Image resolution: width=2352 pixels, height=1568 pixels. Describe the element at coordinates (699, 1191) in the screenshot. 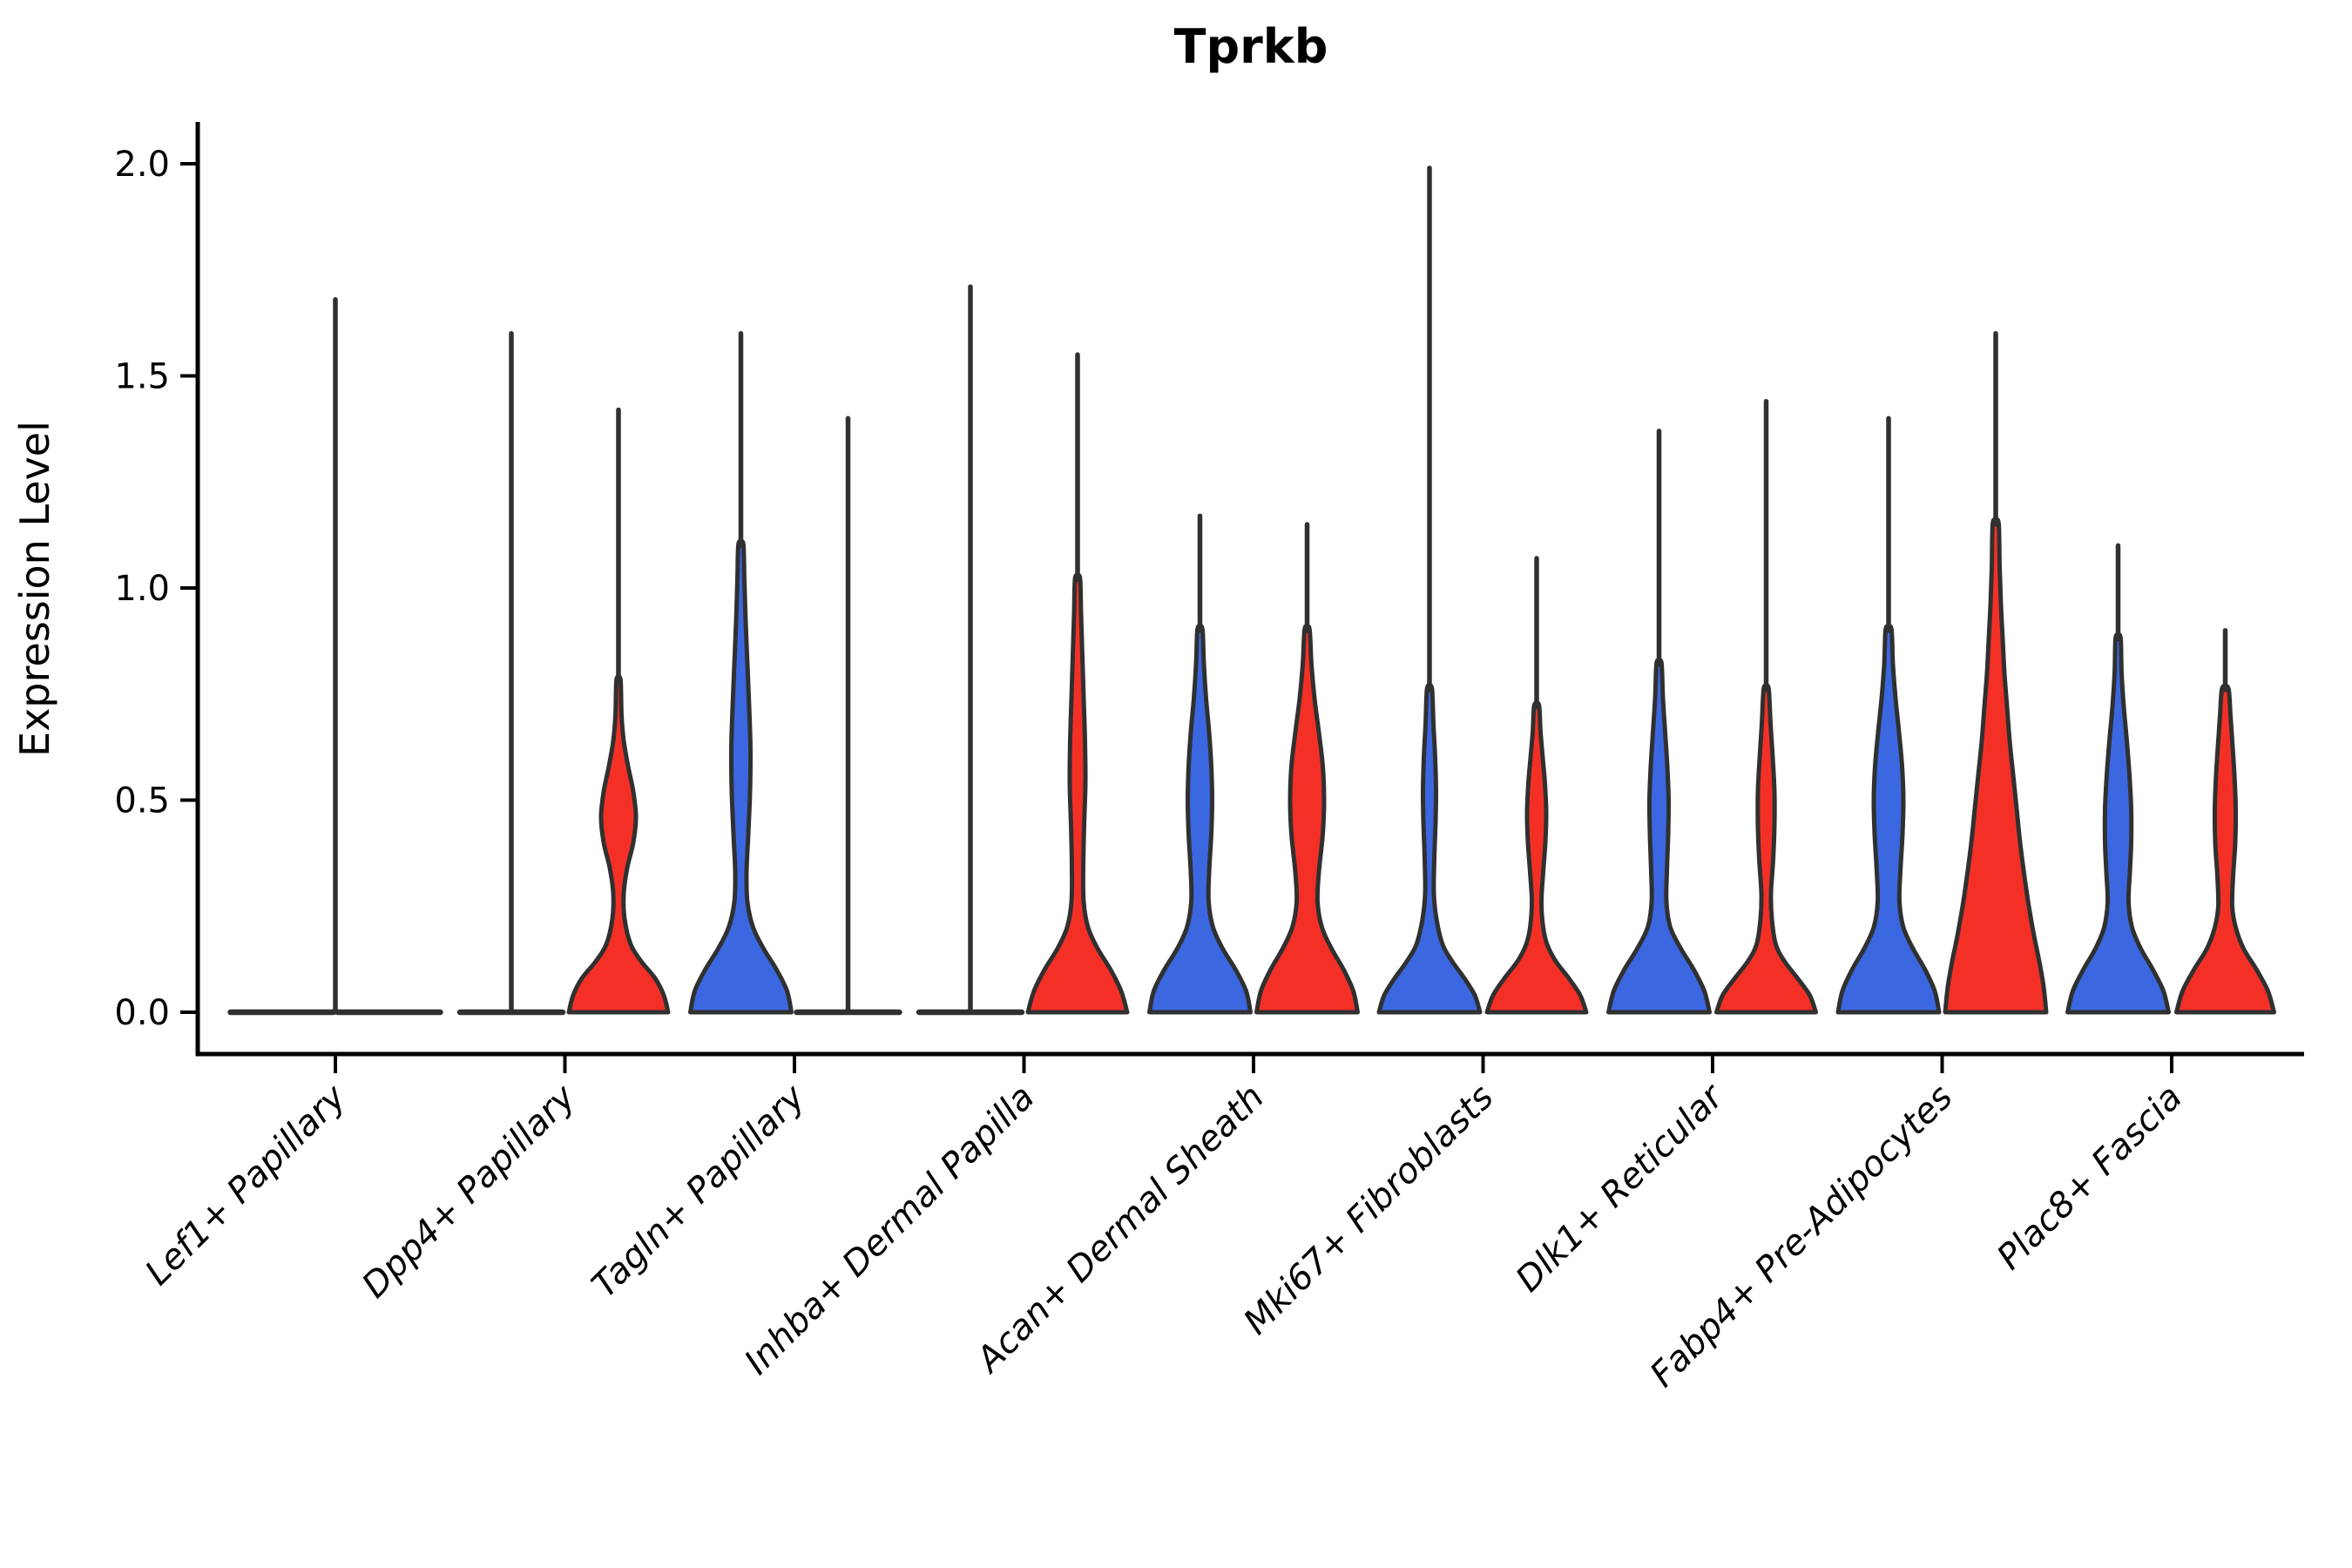

I see `x-tick-label: Tagln+ Papillary` at that location.